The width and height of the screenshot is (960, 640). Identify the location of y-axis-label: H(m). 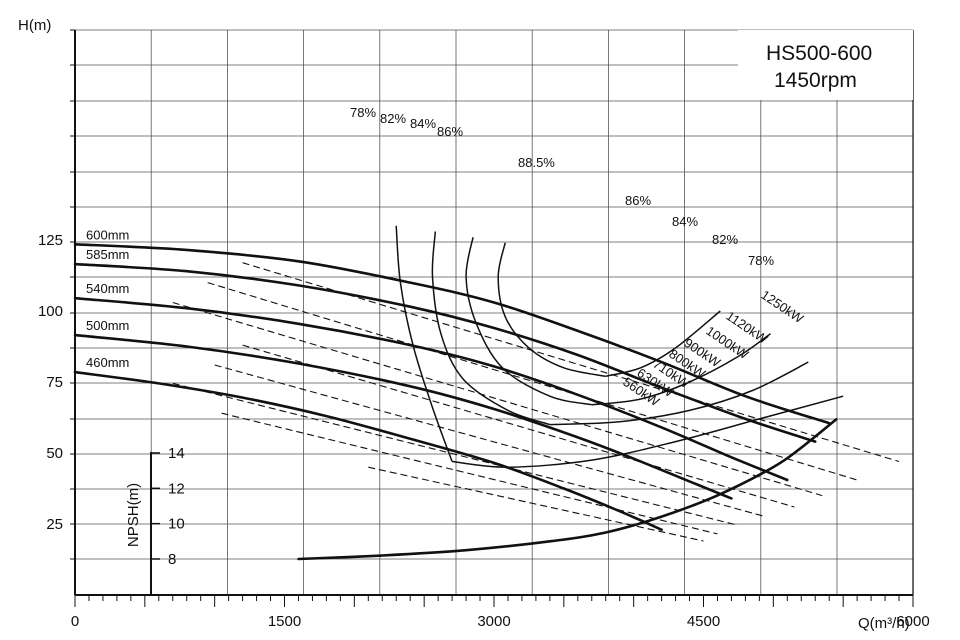
(34, 25).